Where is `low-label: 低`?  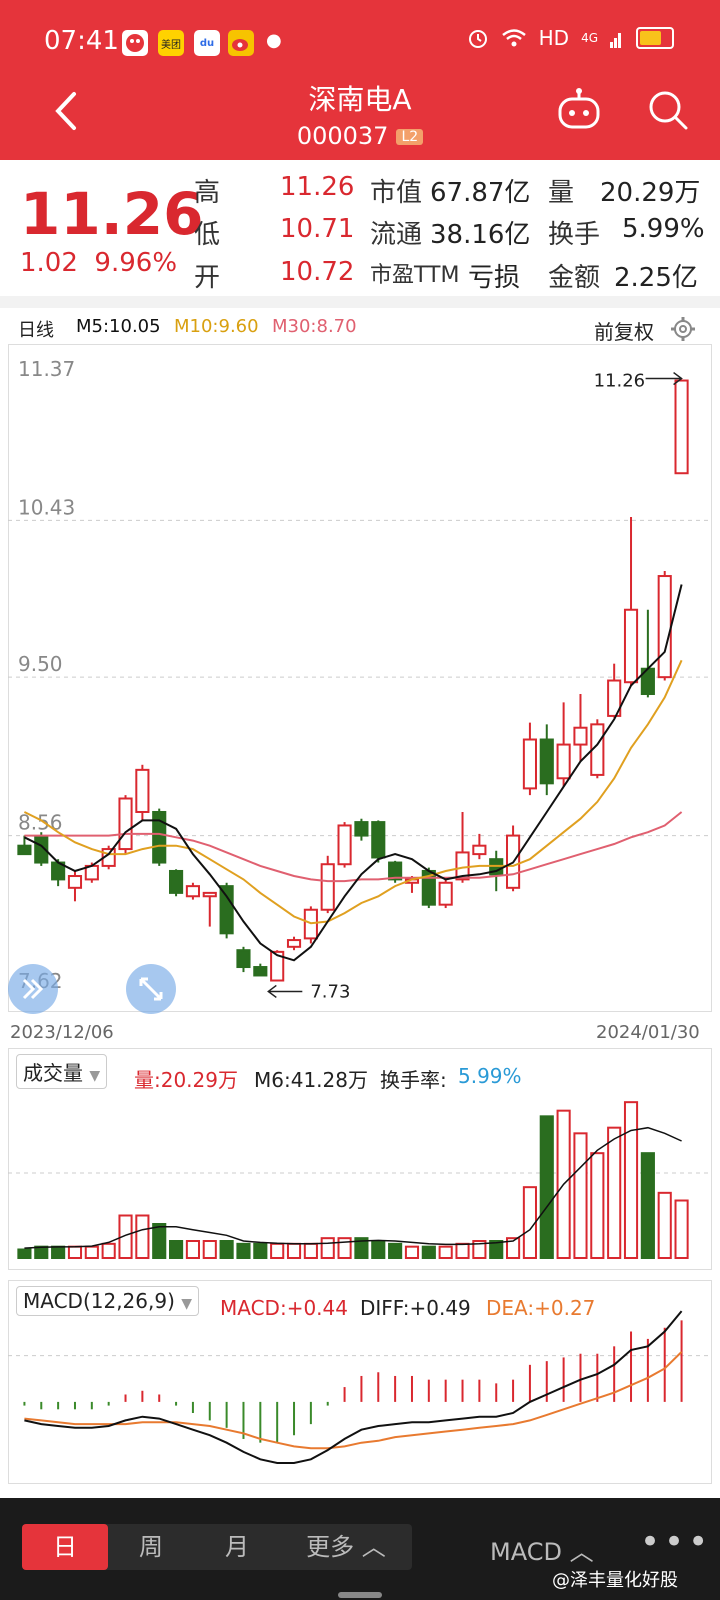 low-label: 低 is located at coordinates (207, 235).